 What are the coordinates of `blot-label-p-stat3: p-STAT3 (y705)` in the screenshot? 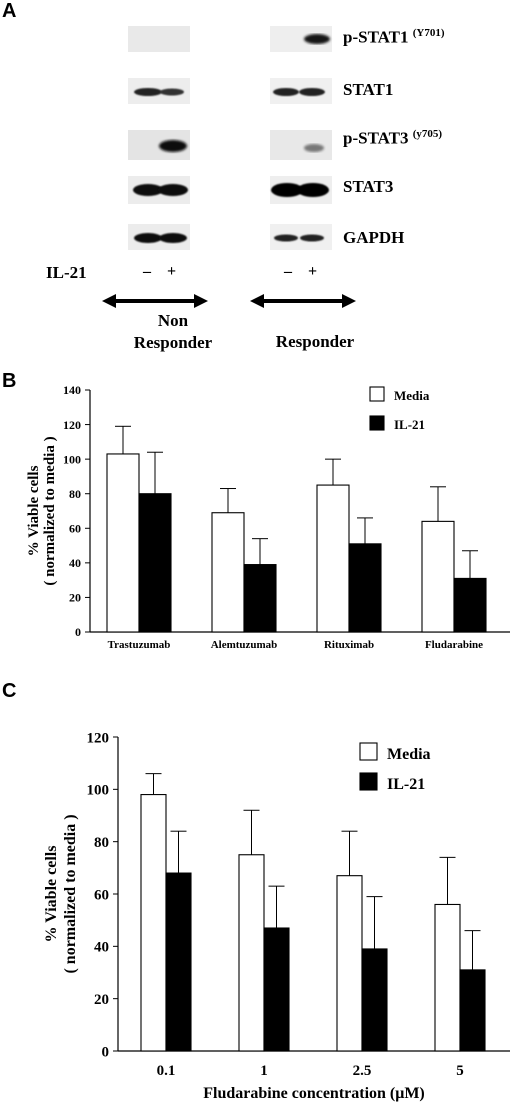 It's located at (393, 138).